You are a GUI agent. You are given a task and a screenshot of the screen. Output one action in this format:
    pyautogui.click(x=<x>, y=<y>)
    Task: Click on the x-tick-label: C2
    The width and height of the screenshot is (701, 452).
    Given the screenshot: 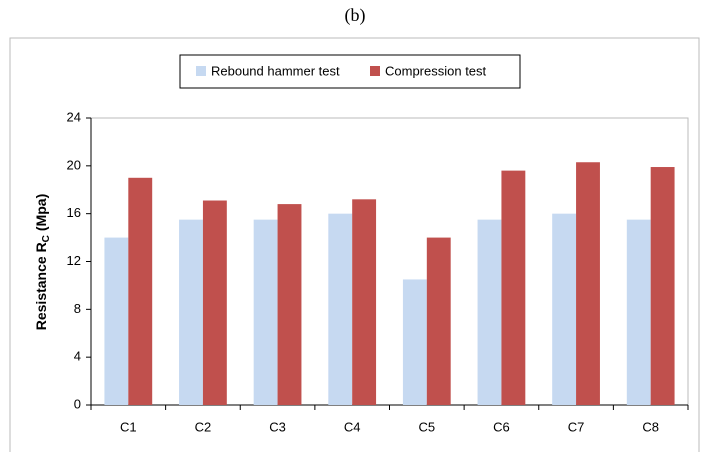 What is the action you would take?
    pyautogui.click(x=203, y=426)
    